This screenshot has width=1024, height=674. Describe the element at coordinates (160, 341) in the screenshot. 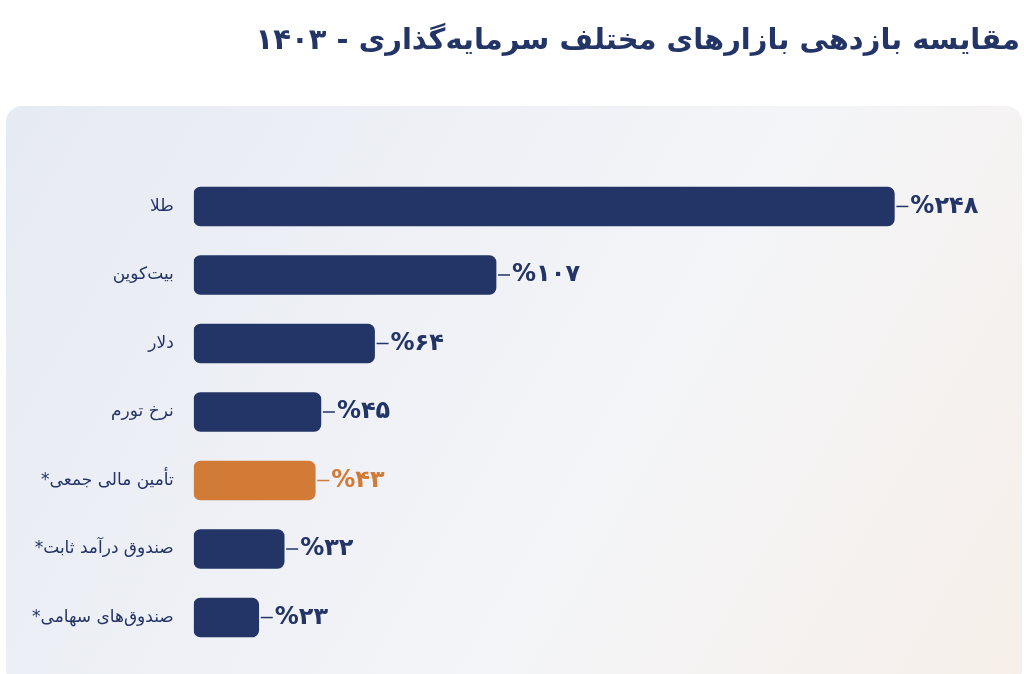

I see `y-tick-label: دلار` at that location.